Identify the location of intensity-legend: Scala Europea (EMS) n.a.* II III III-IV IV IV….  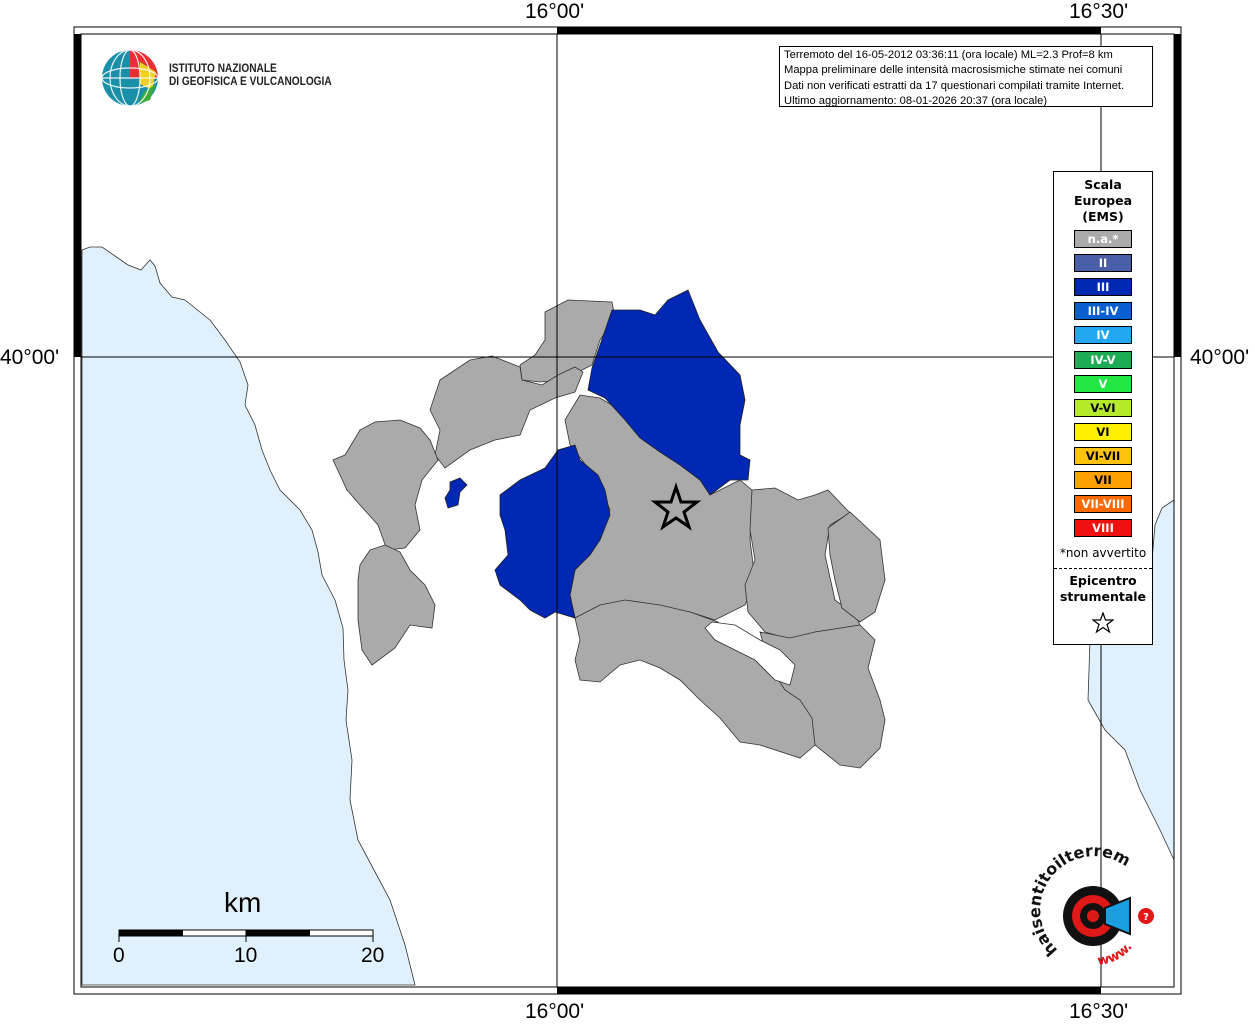
(1103, 408).